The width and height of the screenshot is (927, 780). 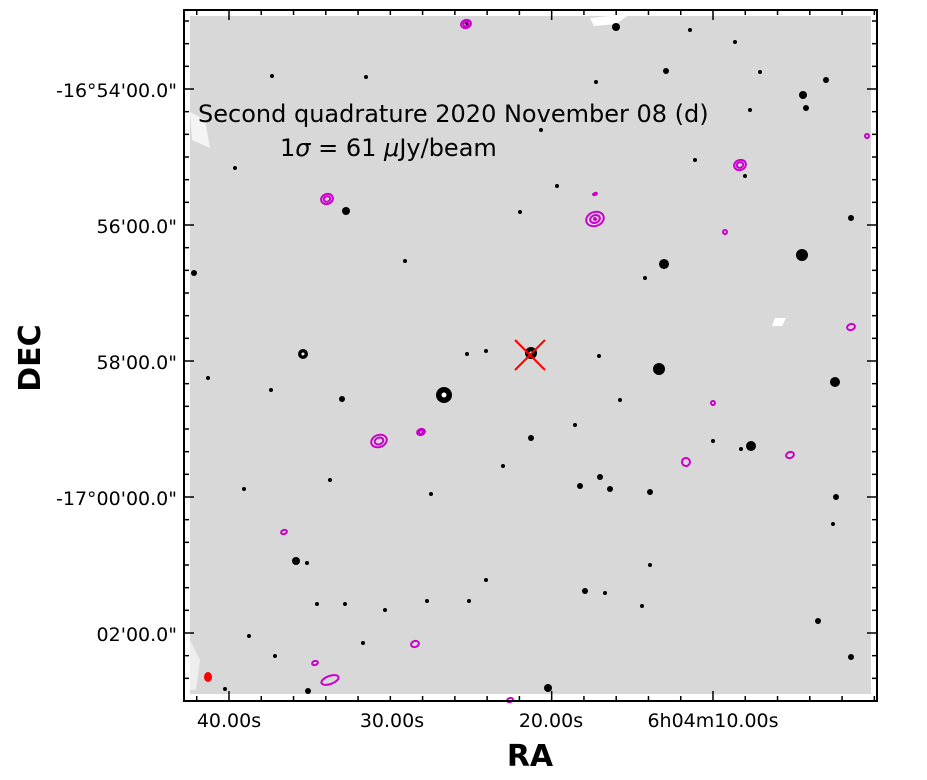 What do you see at coordinates (116, 91) in the screenshot?
I see `y-tick-label-1: -16°54'00.0"` at bounding box center [116, 91].